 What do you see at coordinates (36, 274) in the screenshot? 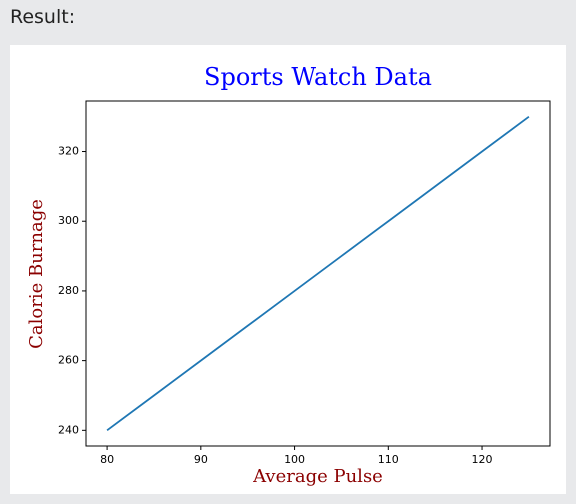
I see `y-axis-label: Calorie Burnage` at bounding box center [36, 274].